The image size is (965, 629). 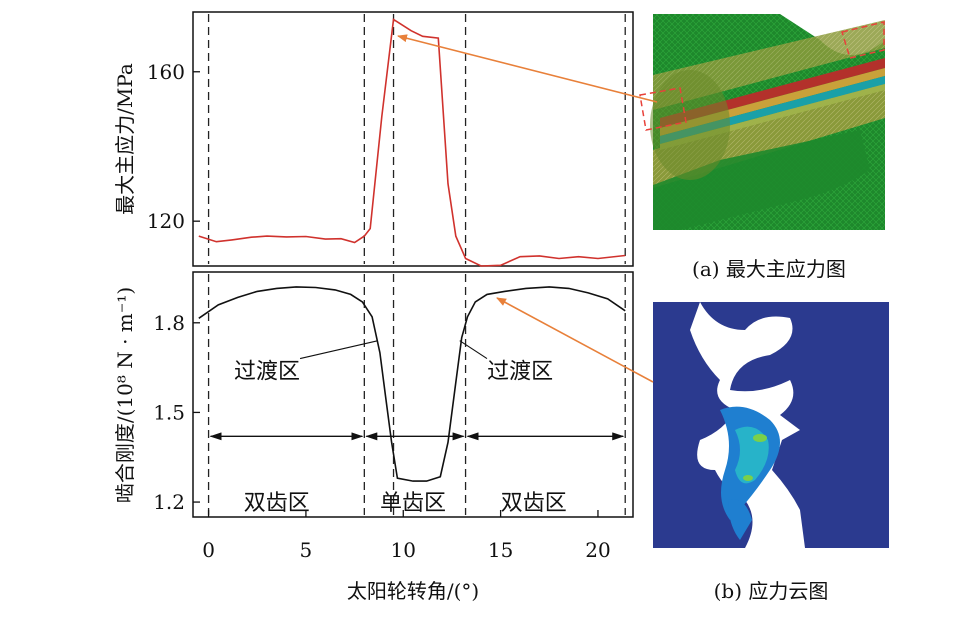 I want to click on stress-y-axis-label: 最大主应力/MPa, so click(x=125, y=139).